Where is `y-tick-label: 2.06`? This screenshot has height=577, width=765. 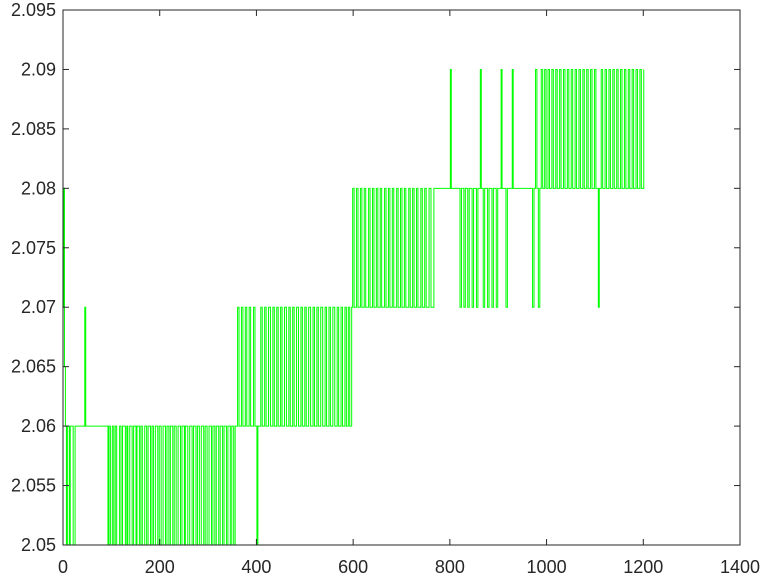
y-tick-label: 2.06 is located at coordinates (38, 426).